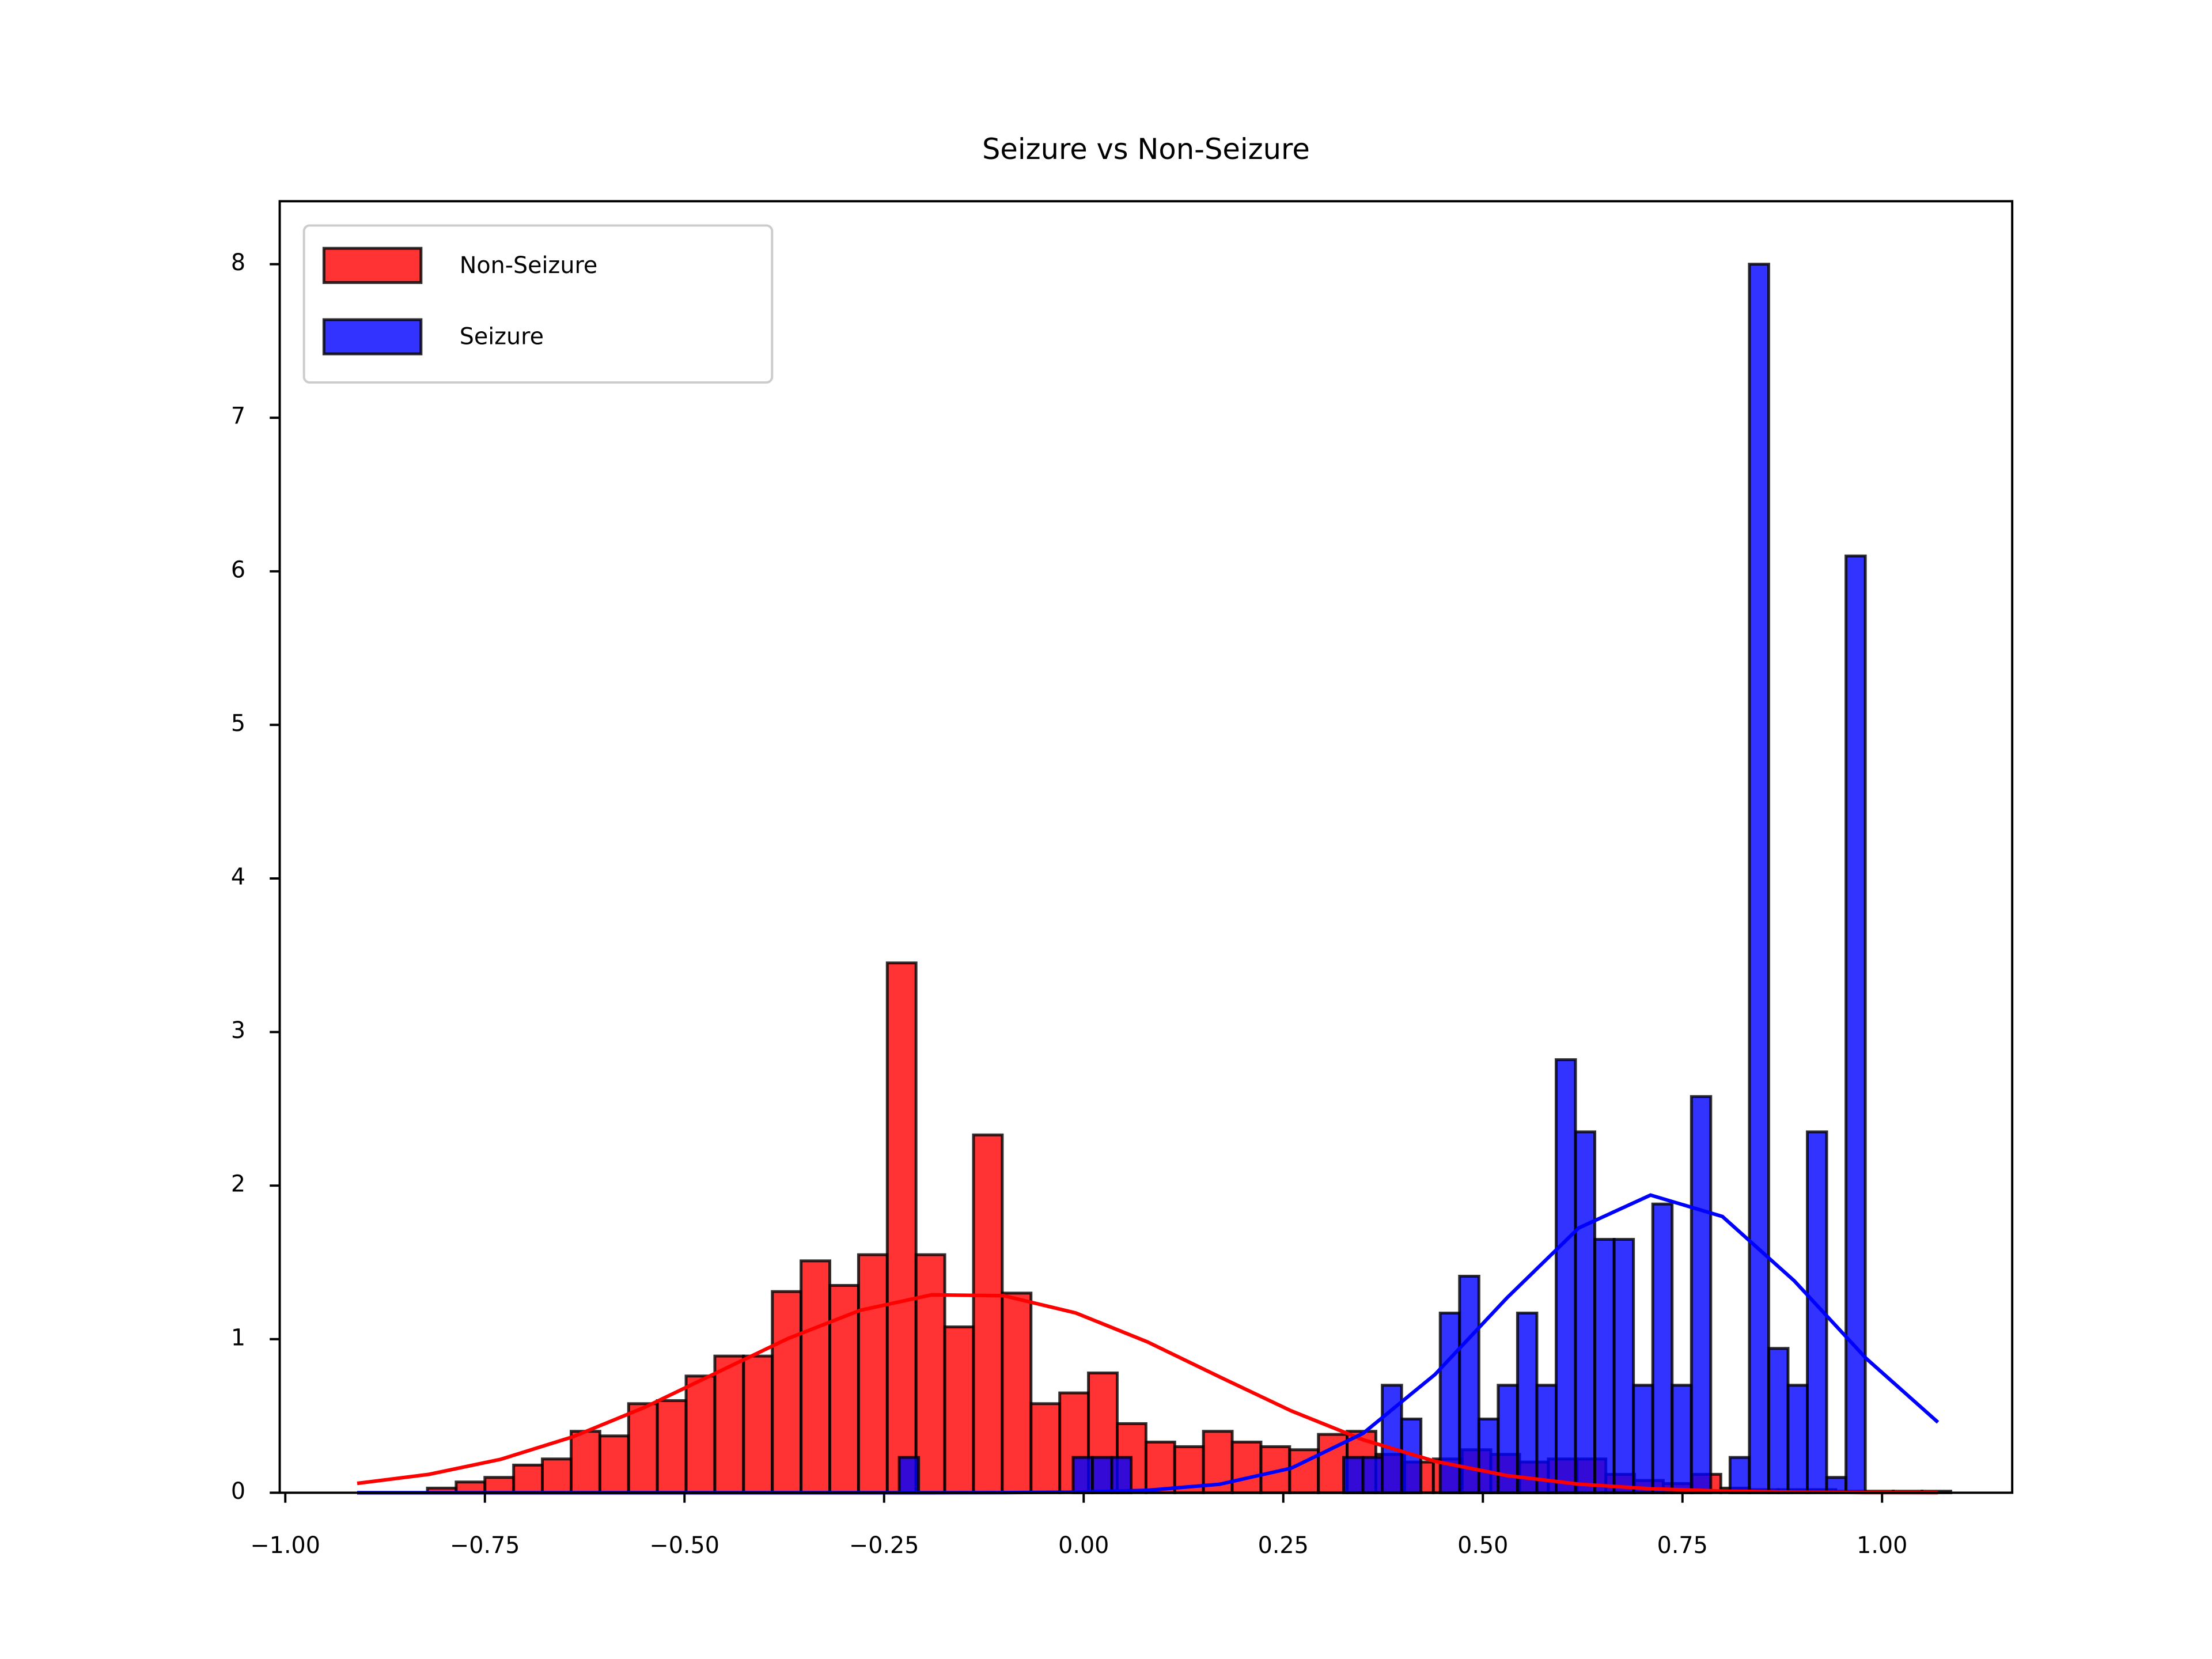 The image size is (2212, 1659). I want to click on y-tick-label: 4, so click(238, 877).